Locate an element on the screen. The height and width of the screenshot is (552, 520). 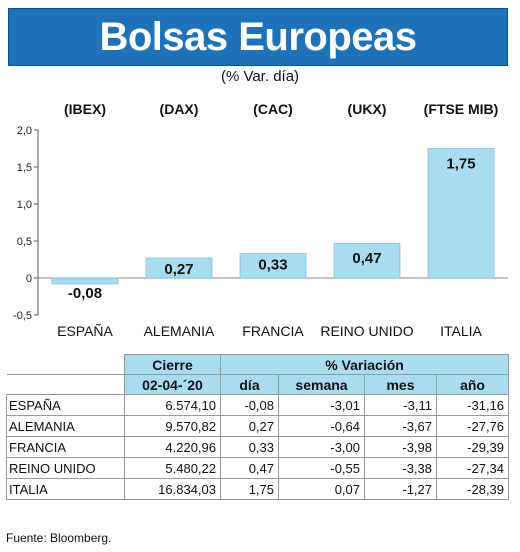
value-cell: 0,07 is located at coordinates (321, 489).